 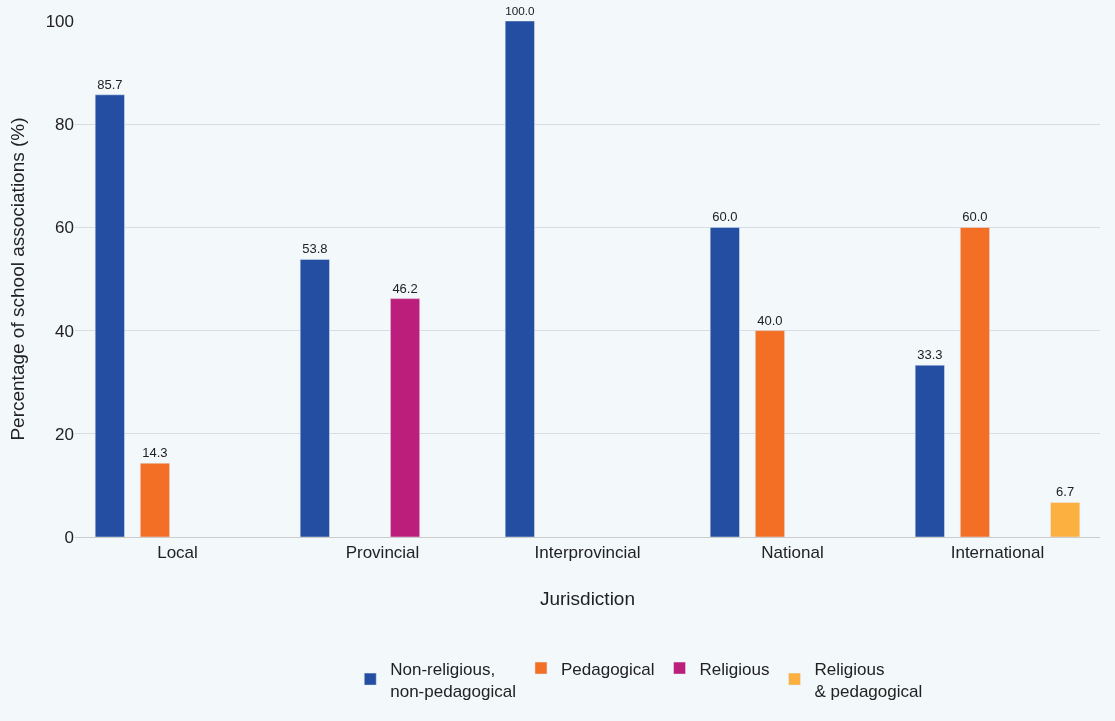 What do you see at coordinates (64, 125) in the screenshot?
I see `y-tick-label: 80` at bounding box center [64, 125].